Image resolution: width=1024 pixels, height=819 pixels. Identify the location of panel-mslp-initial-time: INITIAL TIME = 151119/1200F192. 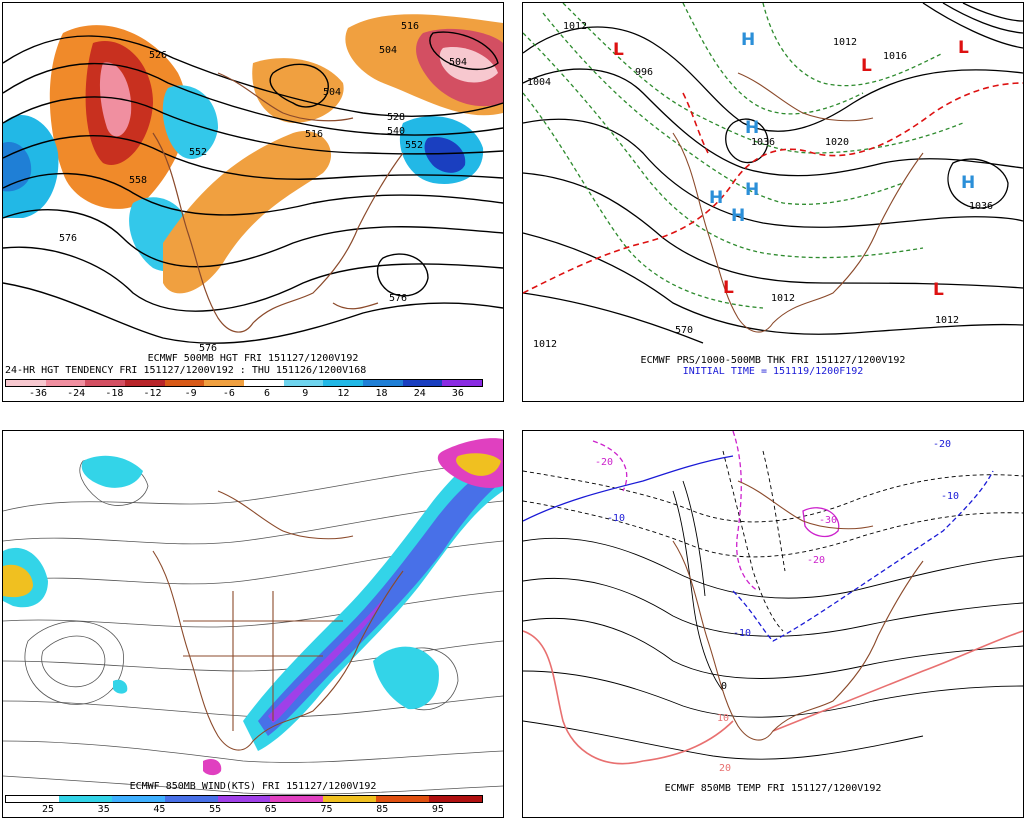
(773, 371).